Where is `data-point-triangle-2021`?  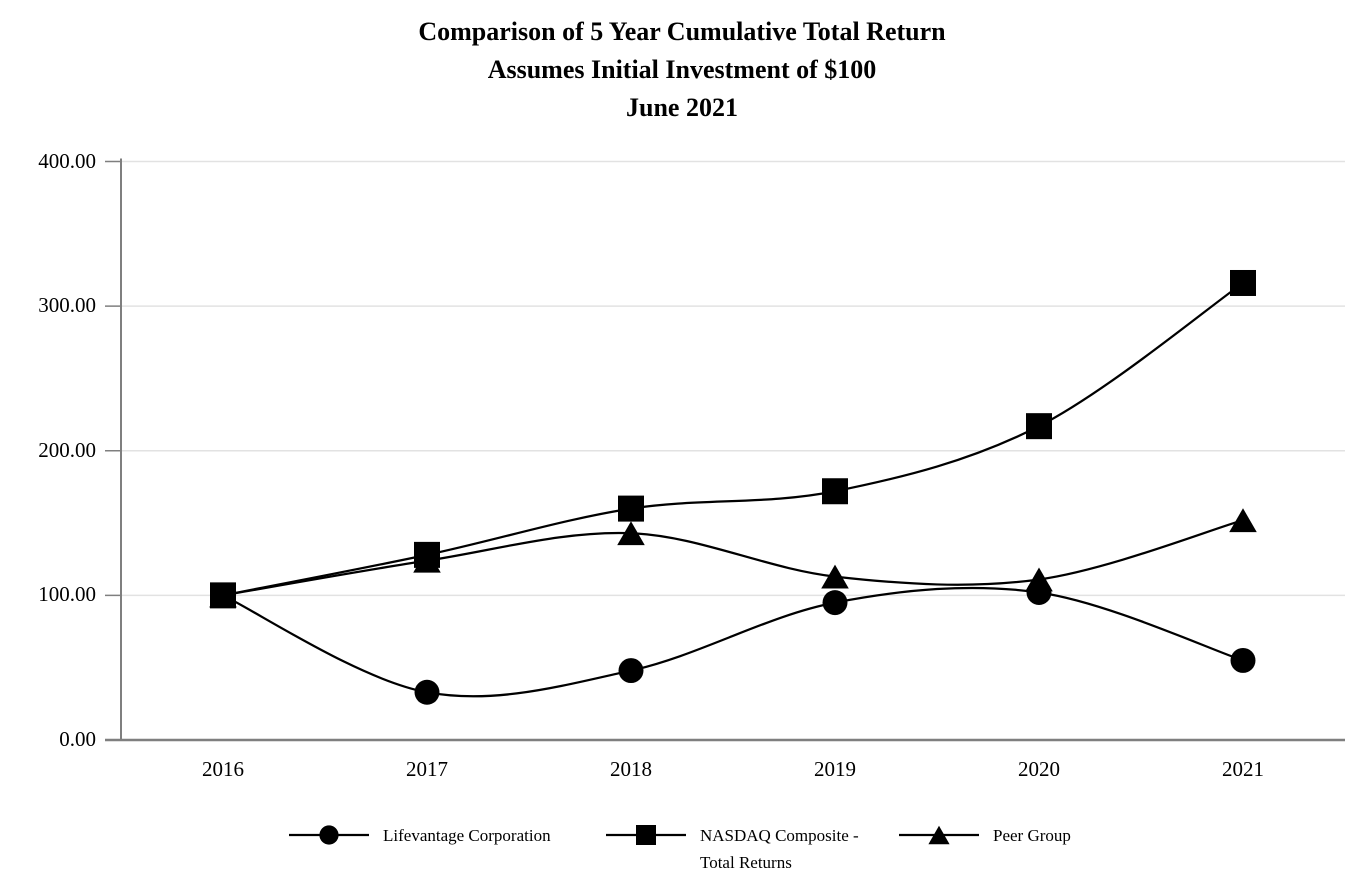 data-point-triangle-2021 is located at coordinates (1243, 520).